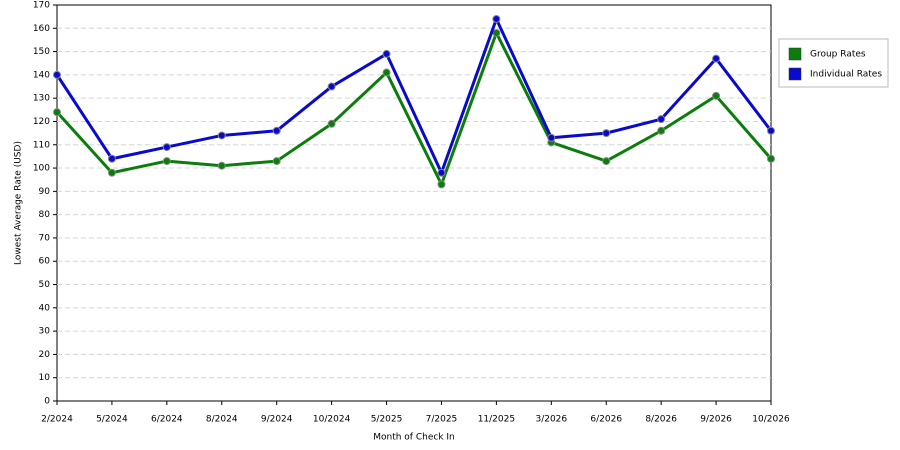 The width and height of the screenshot is (900, 450). I want to click on x-tick-label: 3/2026, so click(551, 420).